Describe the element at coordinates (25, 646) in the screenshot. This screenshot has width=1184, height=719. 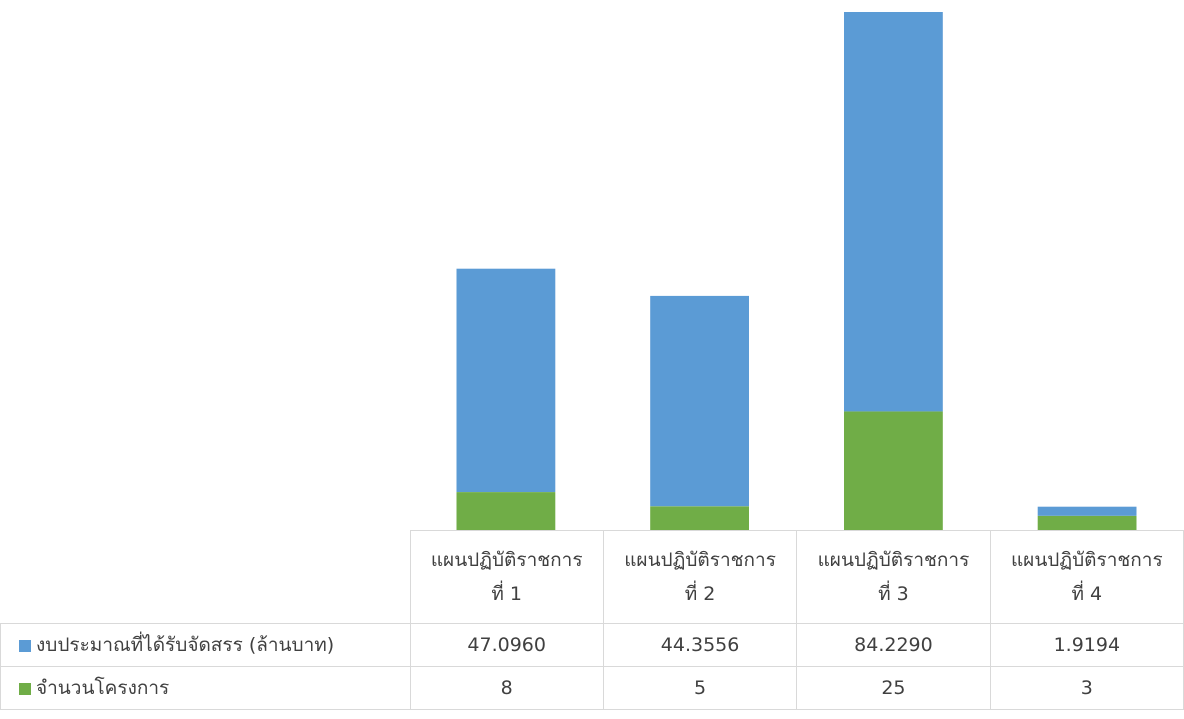
I see `legend-swatch-budget` at that location.